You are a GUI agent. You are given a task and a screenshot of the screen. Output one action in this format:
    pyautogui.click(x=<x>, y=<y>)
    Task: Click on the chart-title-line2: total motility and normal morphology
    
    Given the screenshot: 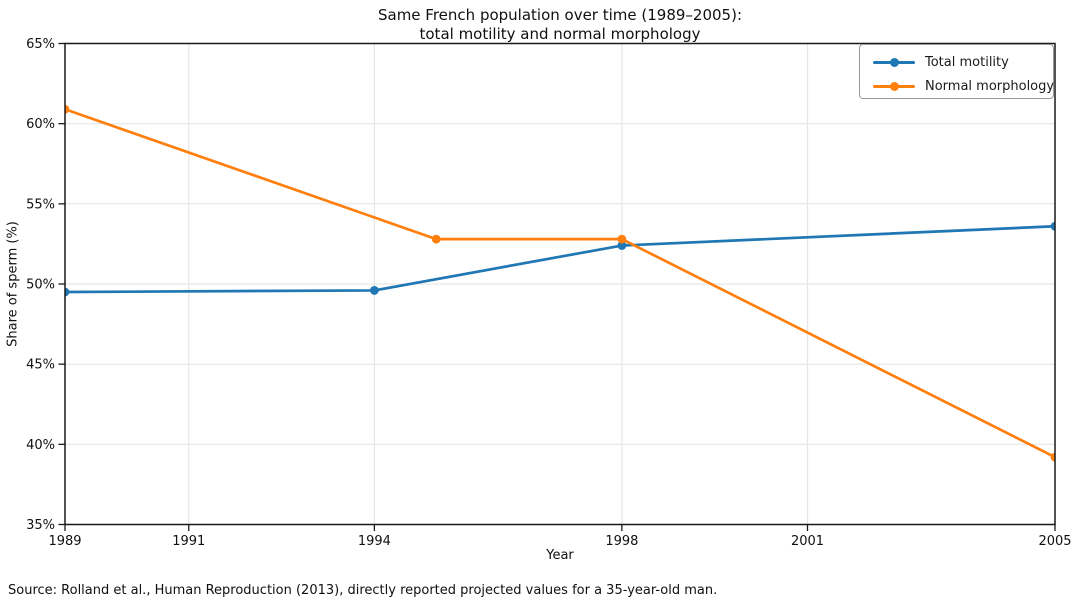 What is the action you would take?
    pyautogui.click(x=560, y=33)
    